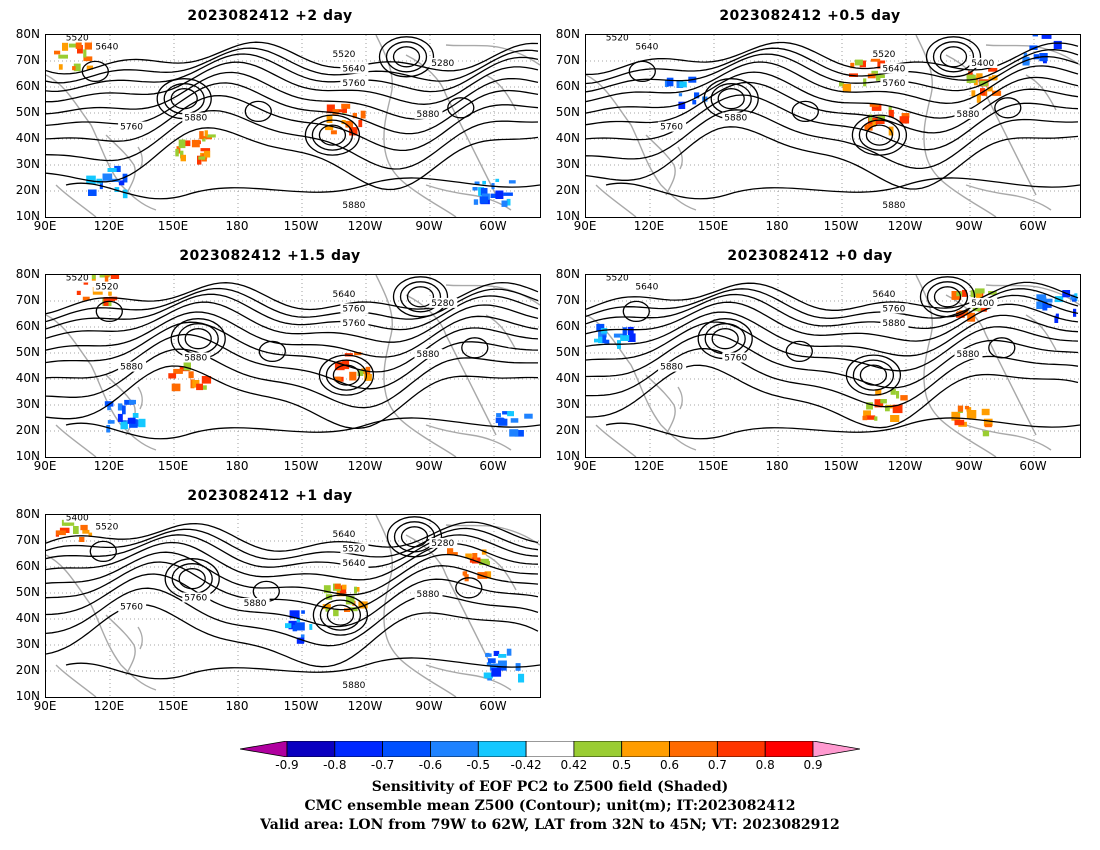 The width and height of the screenshot is (1100, 850). Describe the element at coordinates (270, 256) in the screenshot. I see `panel-title: 2023082412 +1.5 day` at that location.